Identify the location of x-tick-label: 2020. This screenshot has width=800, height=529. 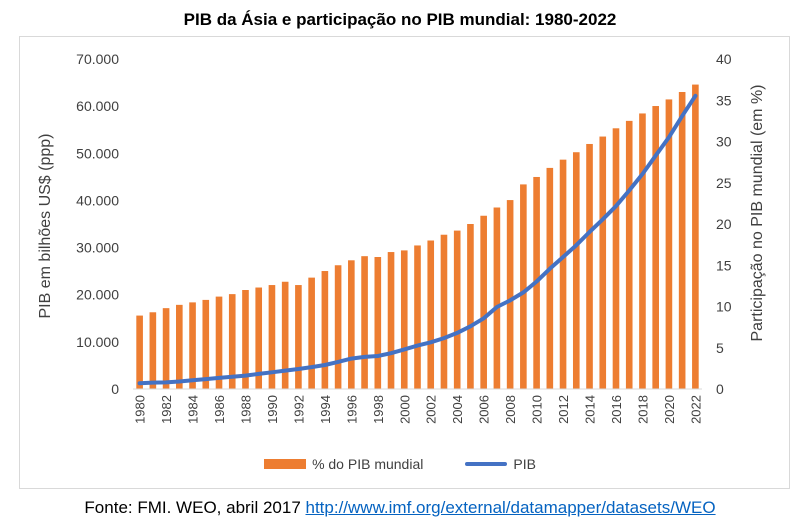
(669, 409).